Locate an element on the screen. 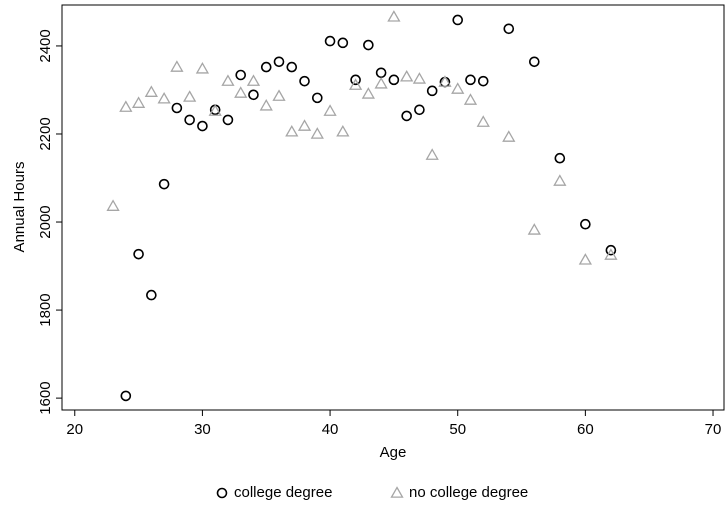 Image resolution: width=726 pixels, height=510 pixels. x-tick-label: 50 is located at coordinates (457, 429).